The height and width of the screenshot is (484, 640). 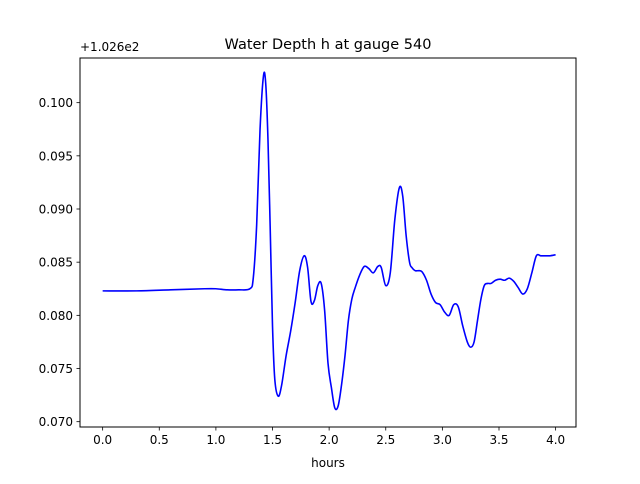 What do you see at coordinates (385, 440) in the screenshot?
I see `x-tick-label: 2.5` at bounding box center [385, 440].